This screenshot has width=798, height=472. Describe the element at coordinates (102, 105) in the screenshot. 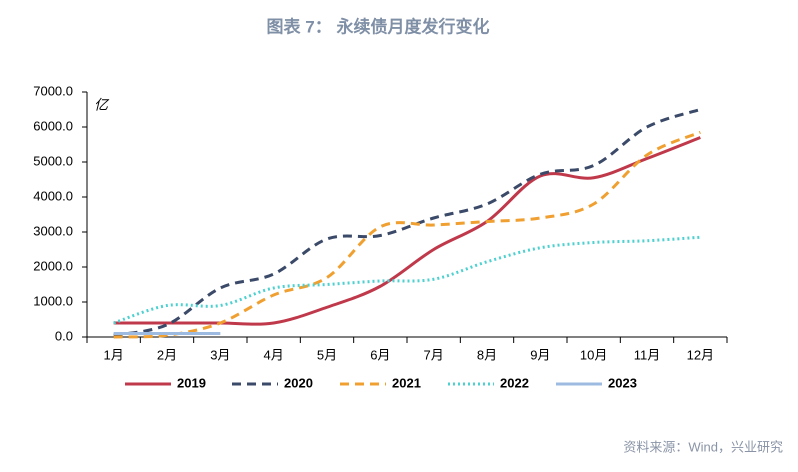

I see `y-unit: 亿` at that location.